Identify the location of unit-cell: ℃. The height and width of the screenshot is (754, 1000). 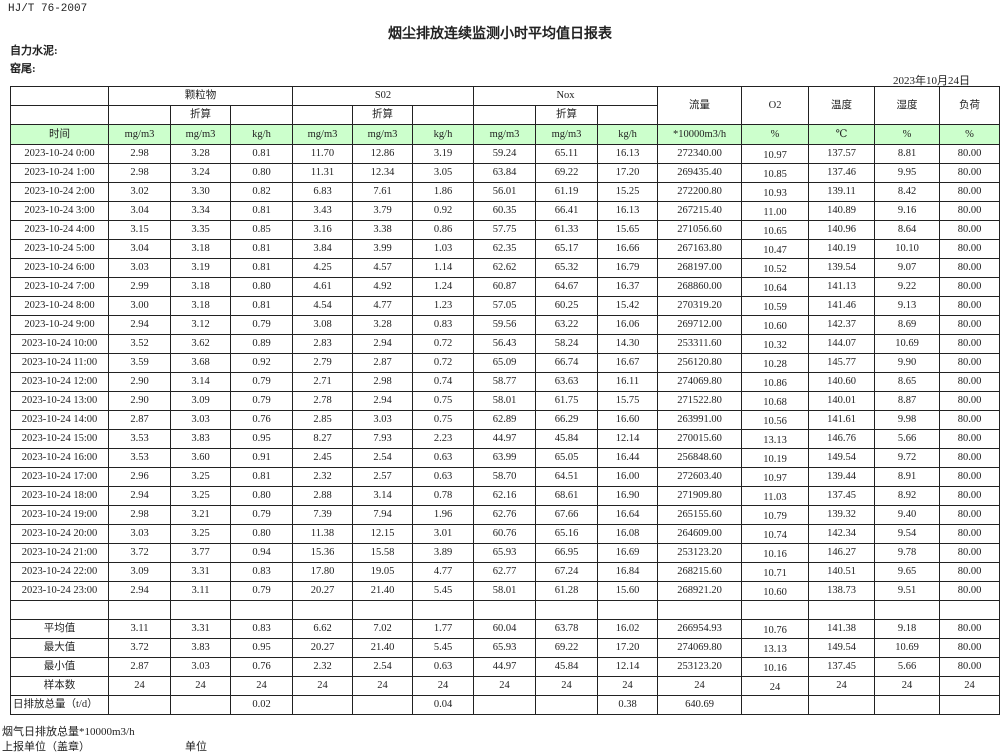
(842, 134).